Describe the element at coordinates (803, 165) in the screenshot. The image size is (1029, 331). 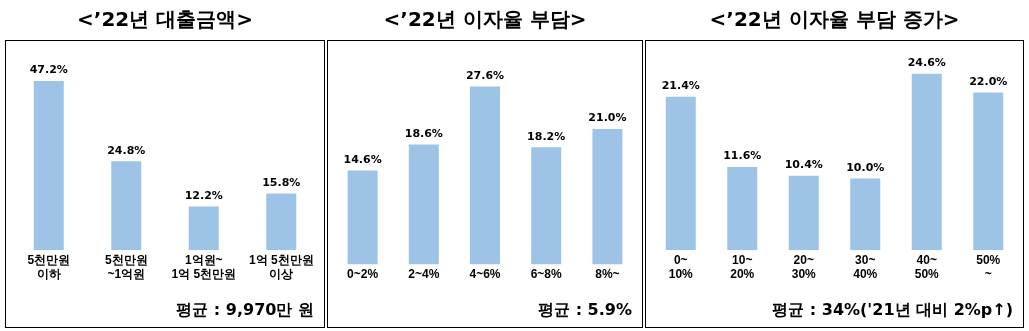
I see `data-label: 10.4%` at that location.